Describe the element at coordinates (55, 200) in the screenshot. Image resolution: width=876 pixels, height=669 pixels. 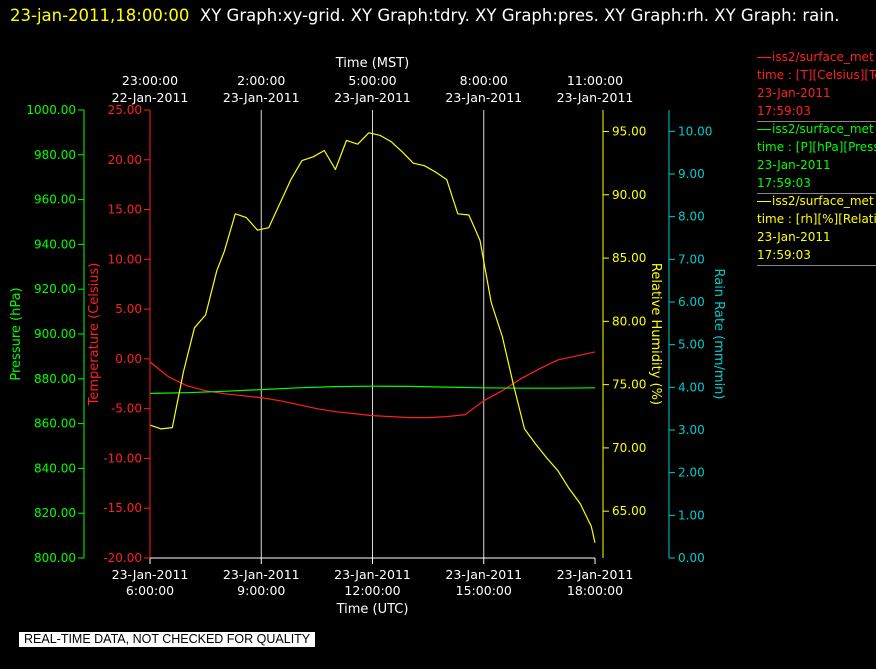
I see `pressure-axis-tick-label: 960.00` at that location.